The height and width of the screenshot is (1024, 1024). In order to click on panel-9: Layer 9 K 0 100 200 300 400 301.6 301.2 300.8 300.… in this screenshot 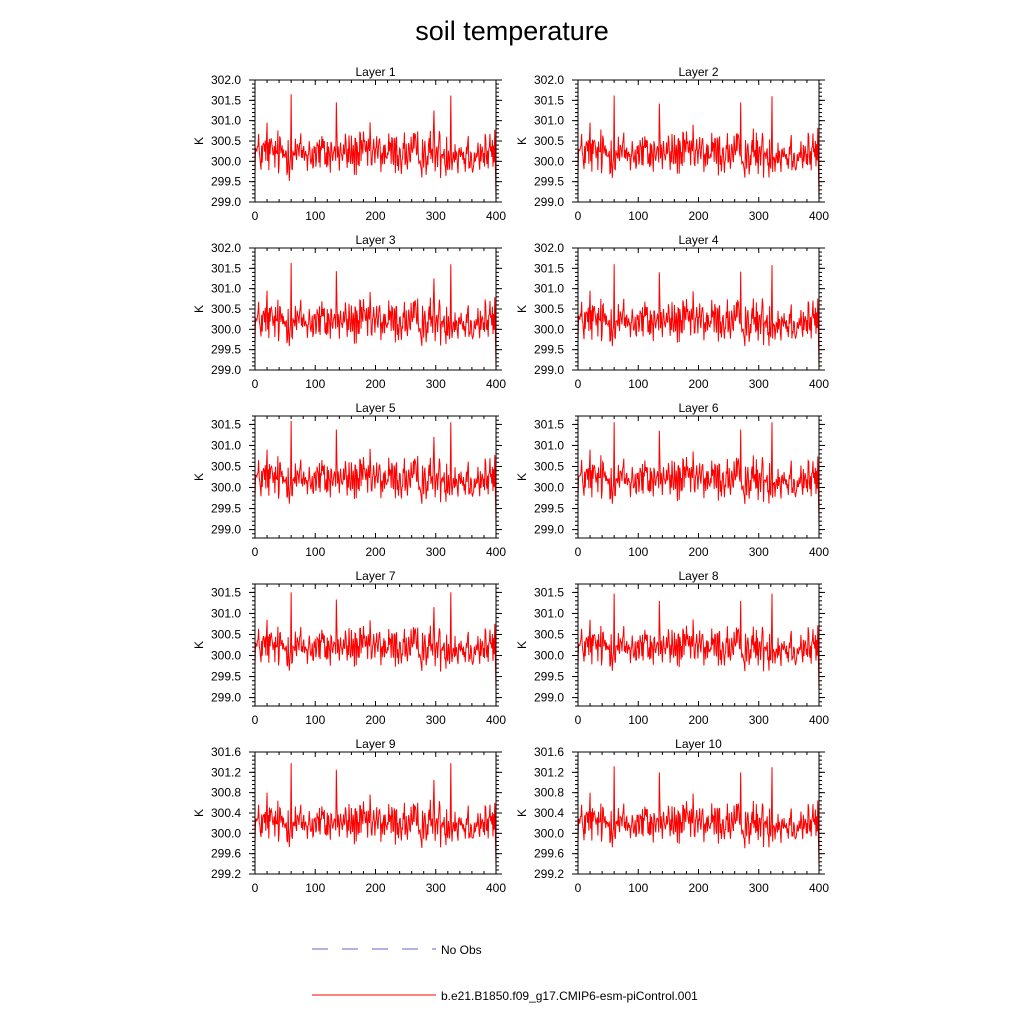, I will do `click(349, 816)`.